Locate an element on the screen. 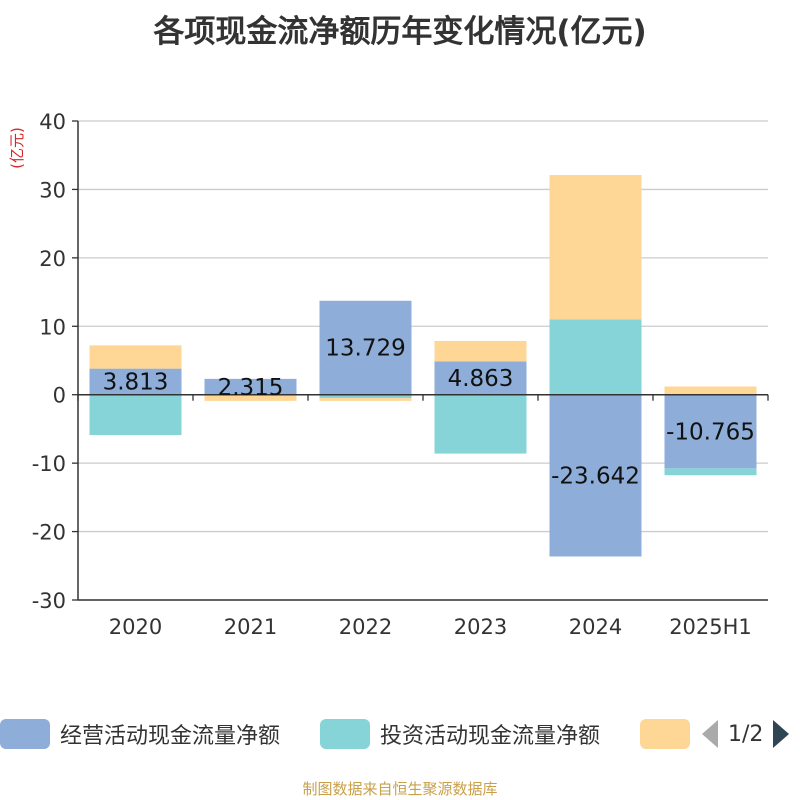 The image size is (800, 800). legend-label: 经营活动现金流量净额 is located at coordinates (170, 736).